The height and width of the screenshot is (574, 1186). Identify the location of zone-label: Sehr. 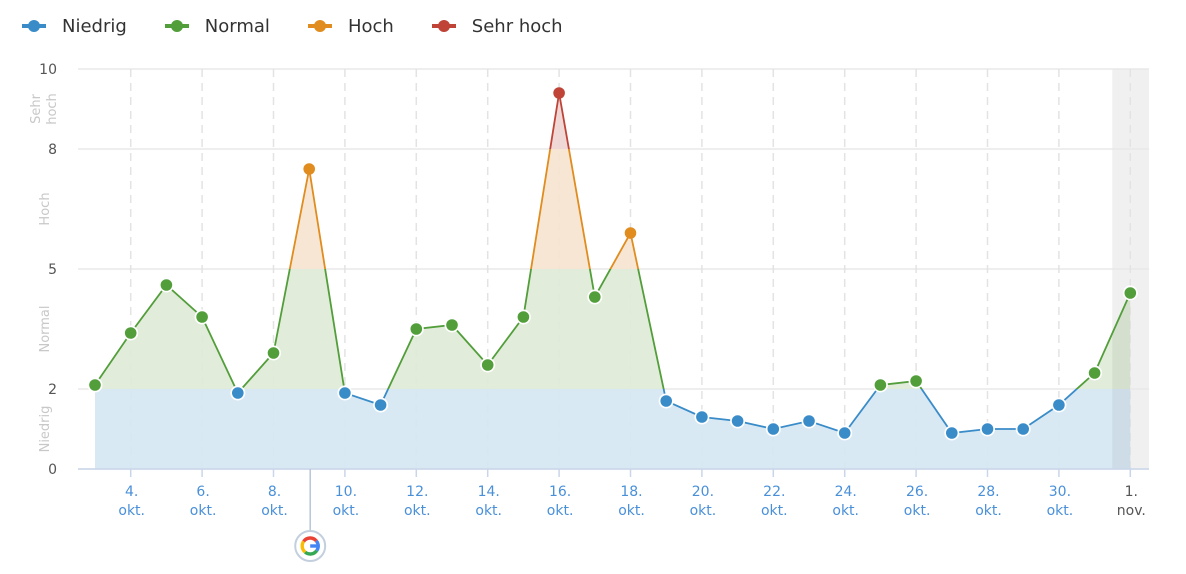
(36, 108).